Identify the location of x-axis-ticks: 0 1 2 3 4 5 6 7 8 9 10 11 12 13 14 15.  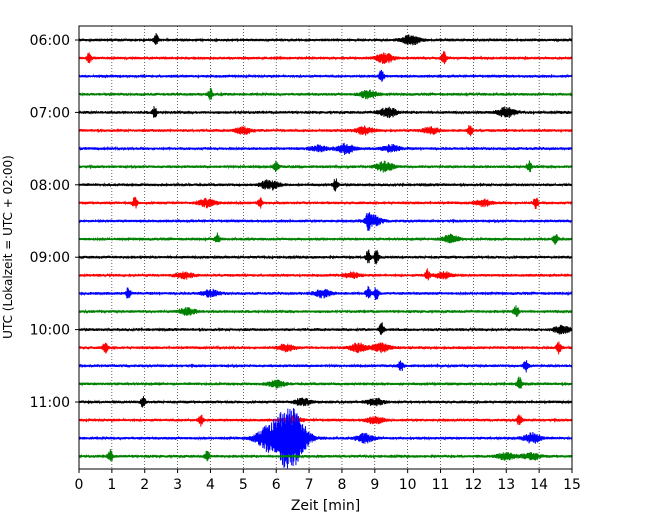
(328, 481).